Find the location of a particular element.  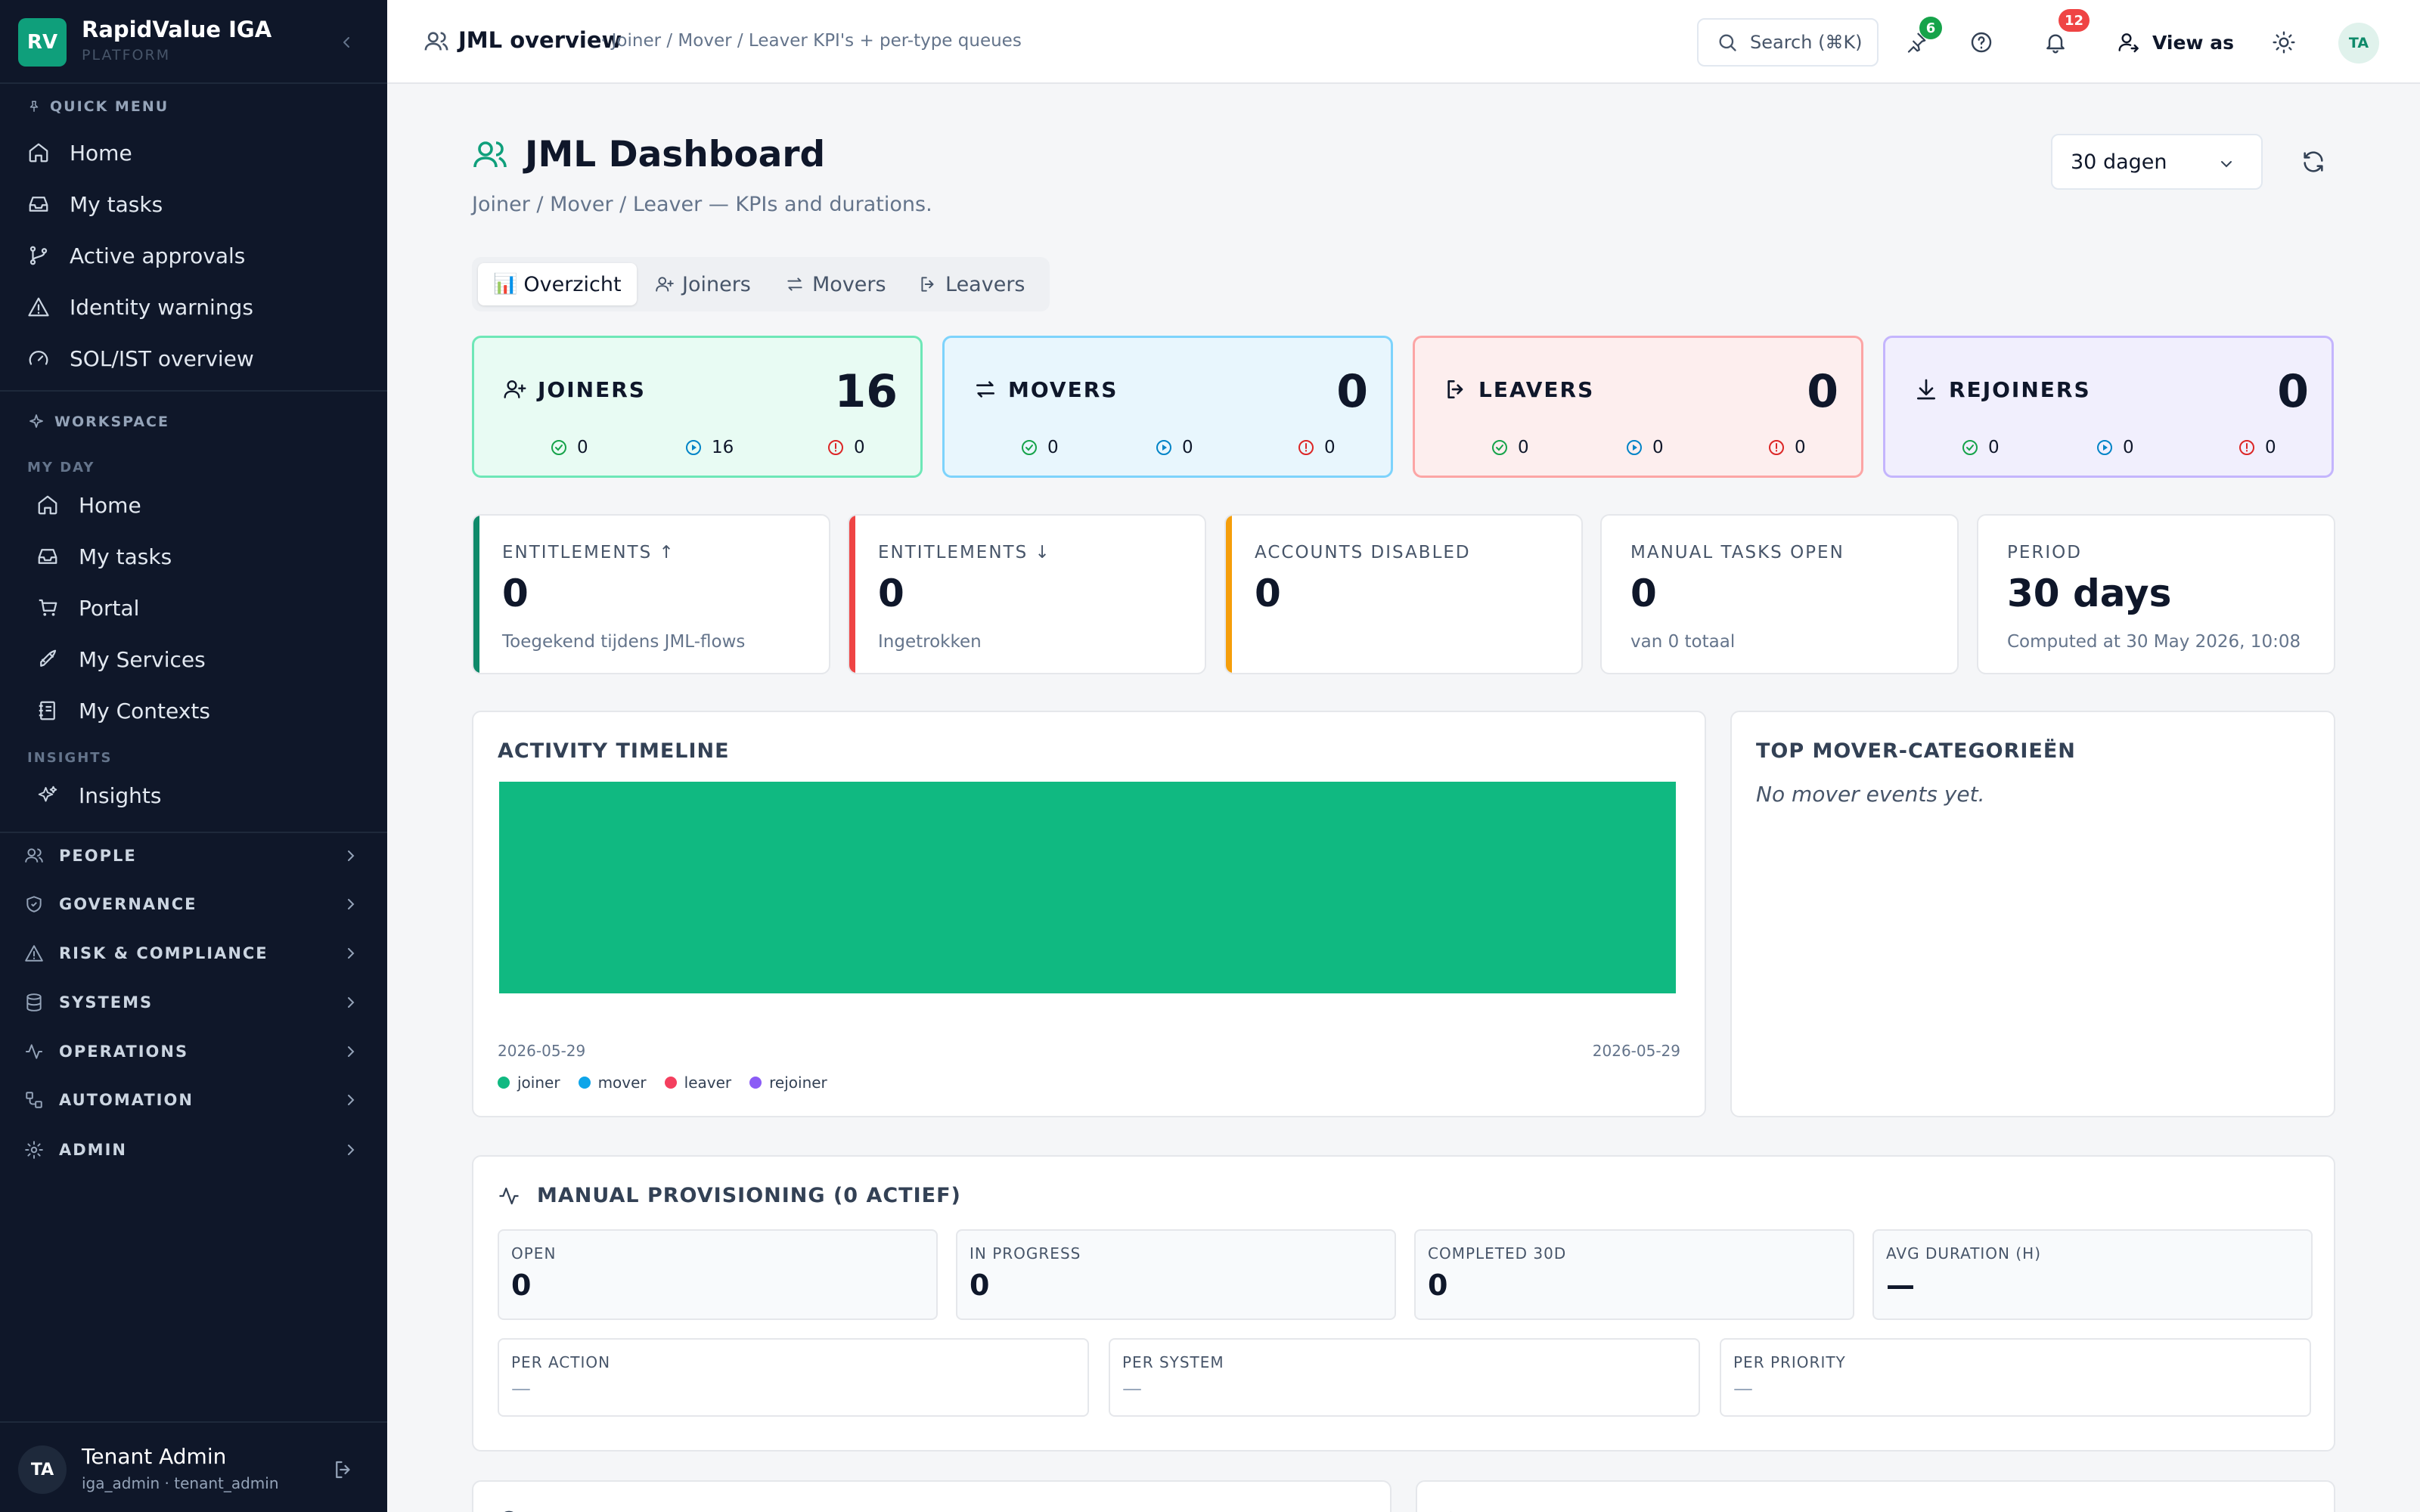

bottom-panel-left is located at coordinates (932, 1496).